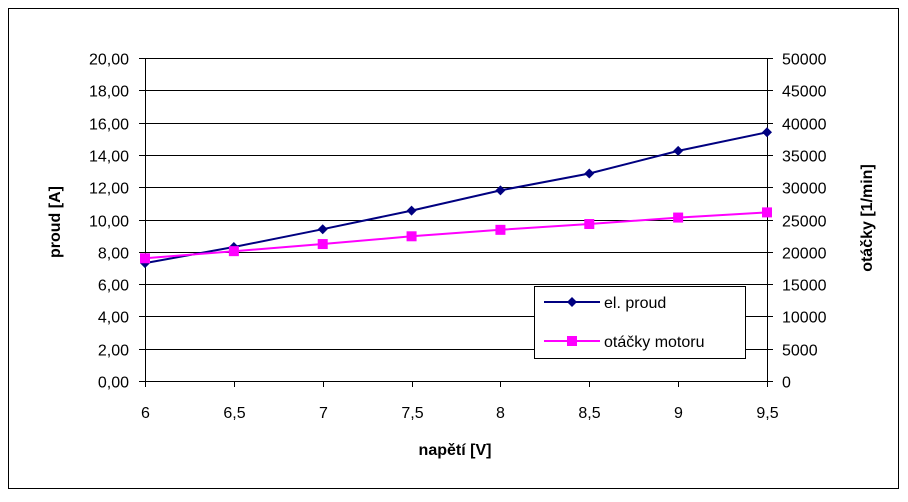 Image resolution: width=908 pixels, height=502 pixels. I want to click on x-tick-label: 6, so click(145, 413).